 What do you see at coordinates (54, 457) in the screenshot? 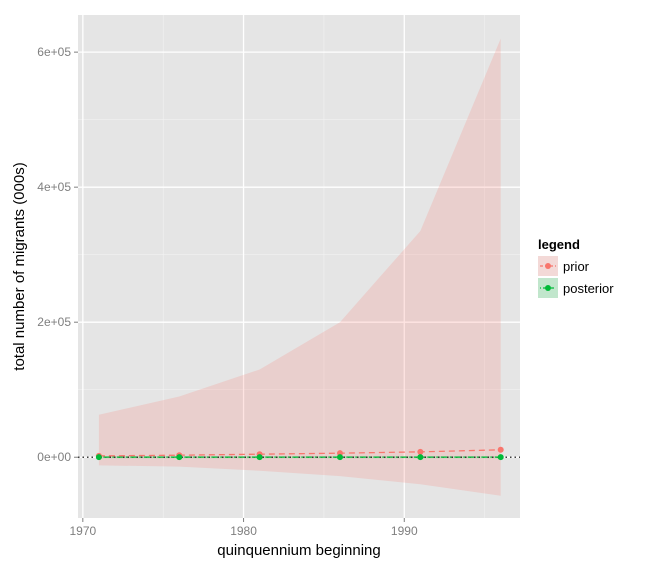
I see `y-tick-label: 0e+00` at bounding box center [54, 457].